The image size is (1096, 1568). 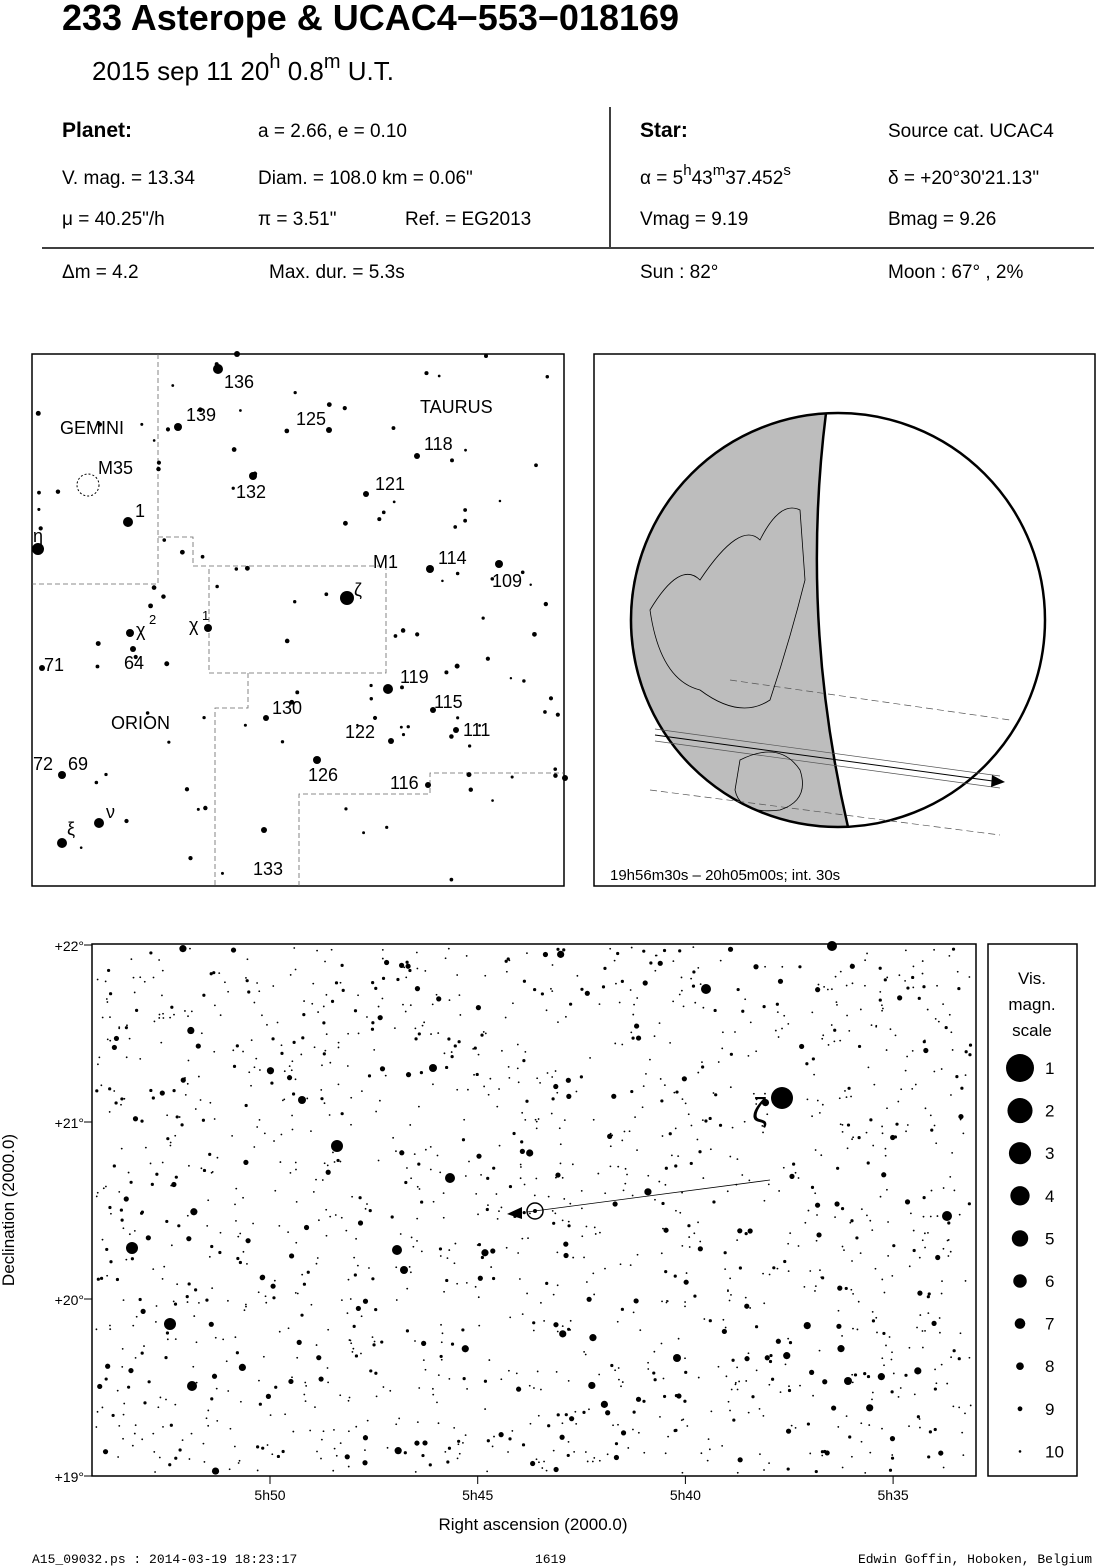 I want to click on map-label: 114, so click(x=452, y=558).